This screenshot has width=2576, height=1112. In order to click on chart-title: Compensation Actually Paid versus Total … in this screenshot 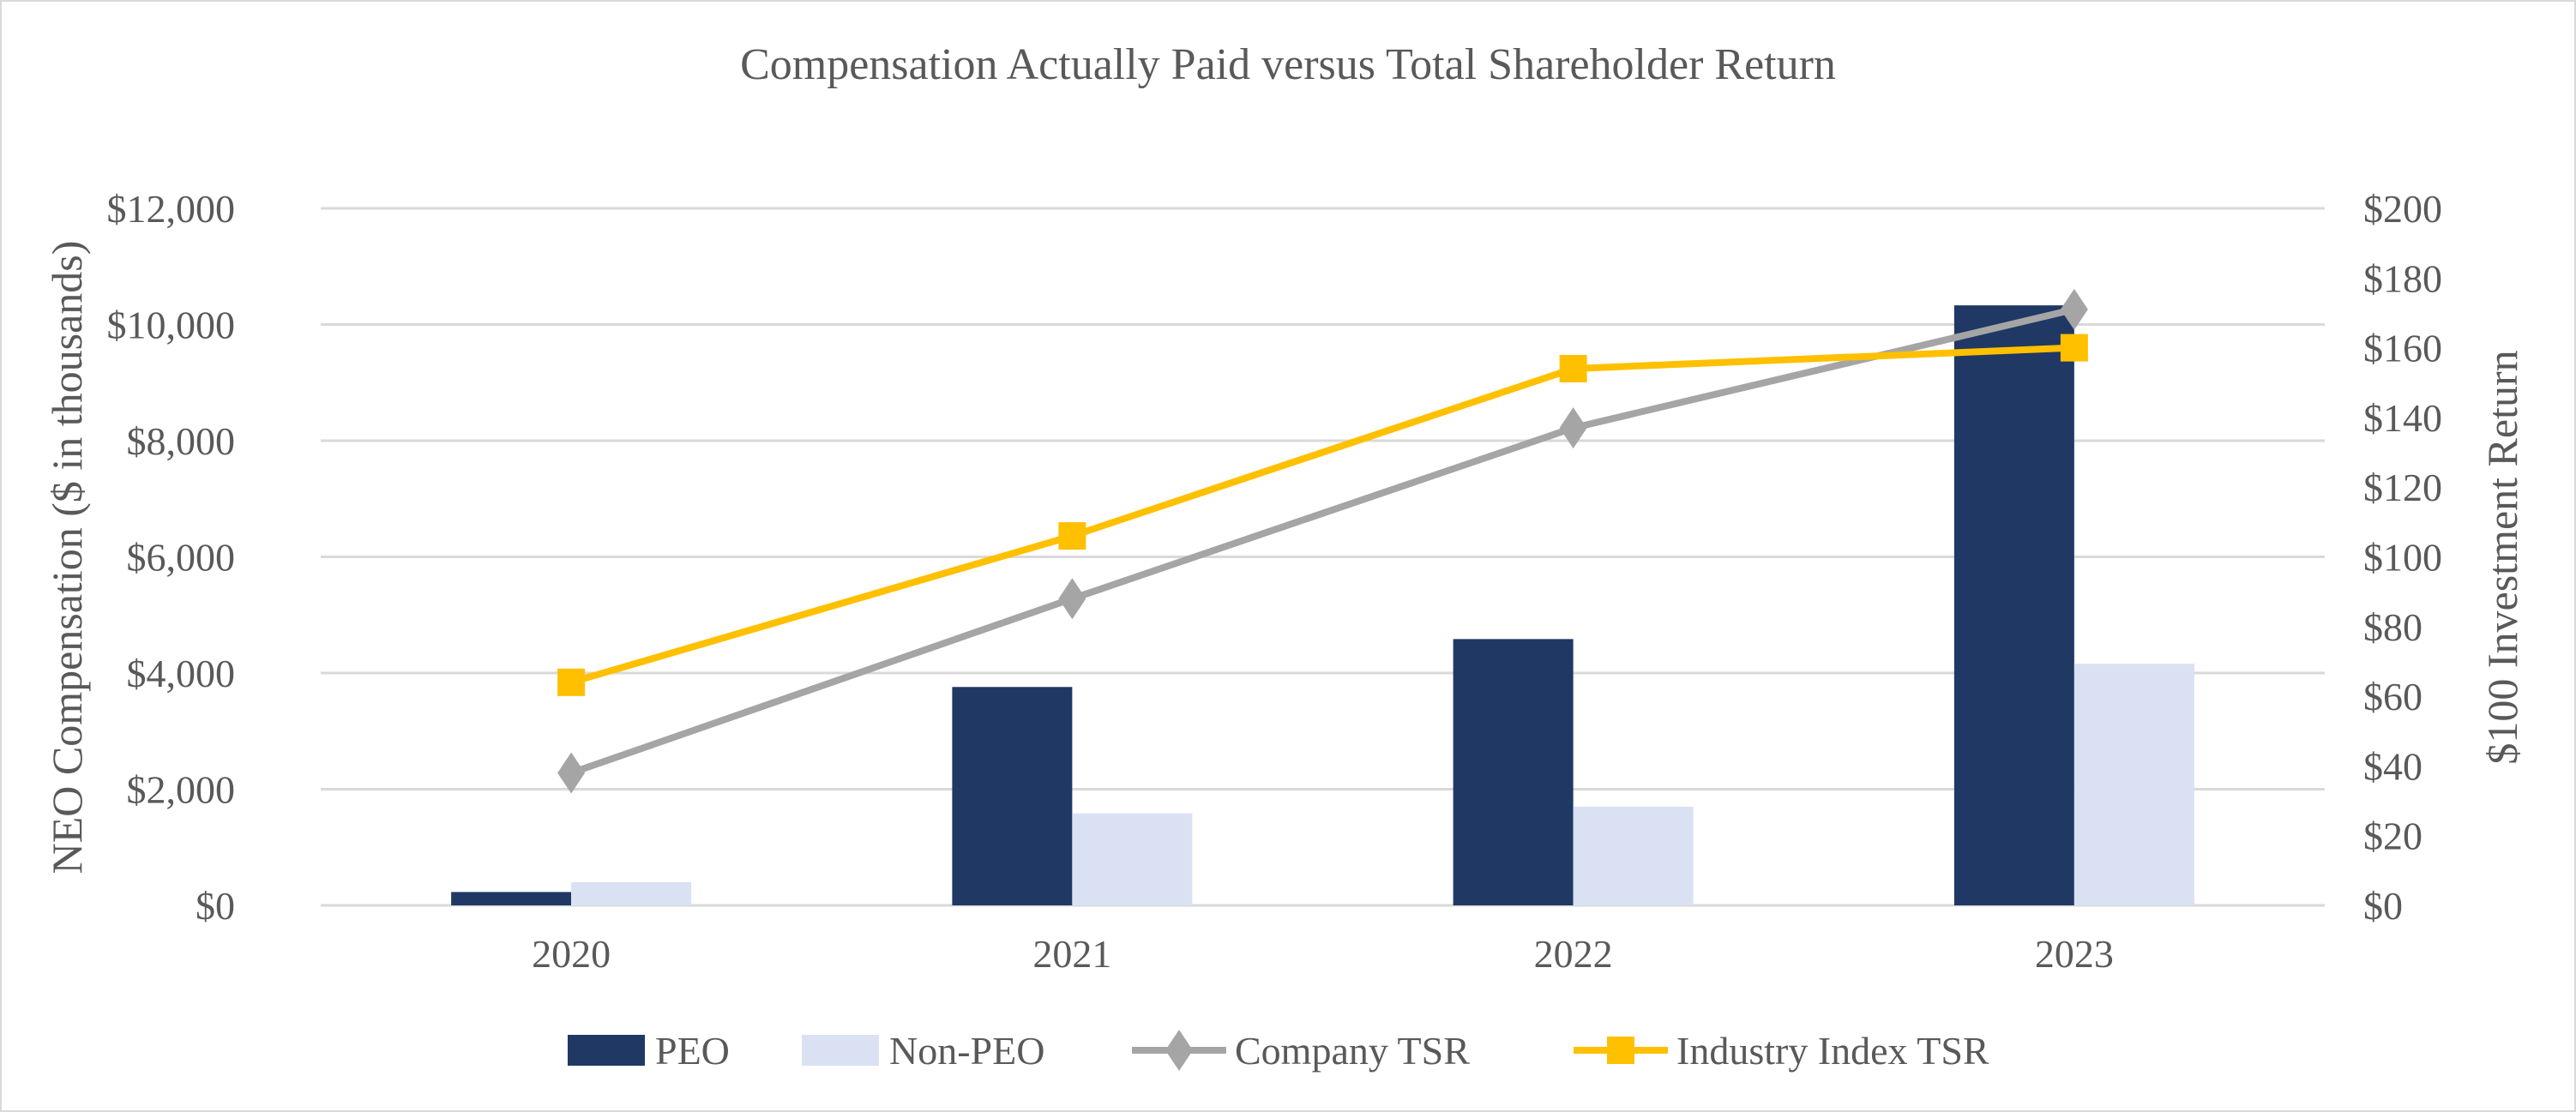, I will do `click(1288, 64)`.